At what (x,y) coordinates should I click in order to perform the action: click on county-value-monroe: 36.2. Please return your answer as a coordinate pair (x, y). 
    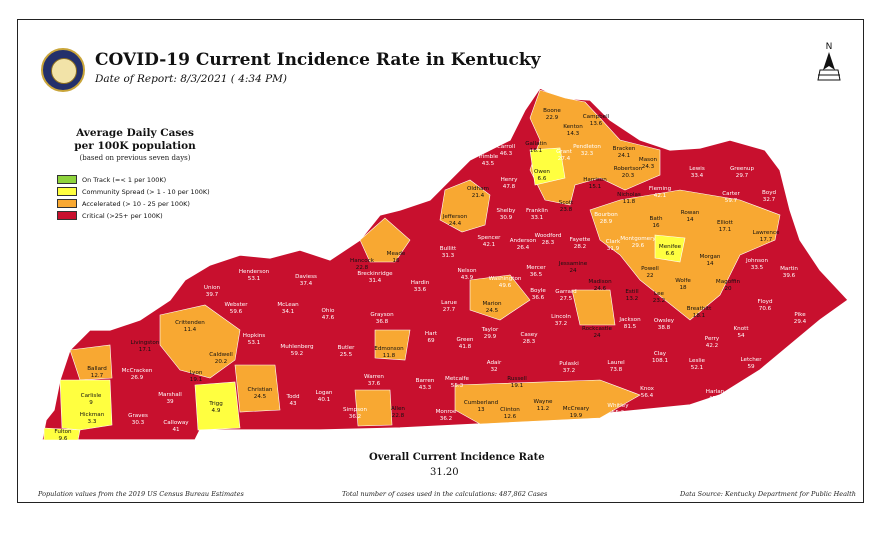
    Looking at the image, I should click on (446, 419).